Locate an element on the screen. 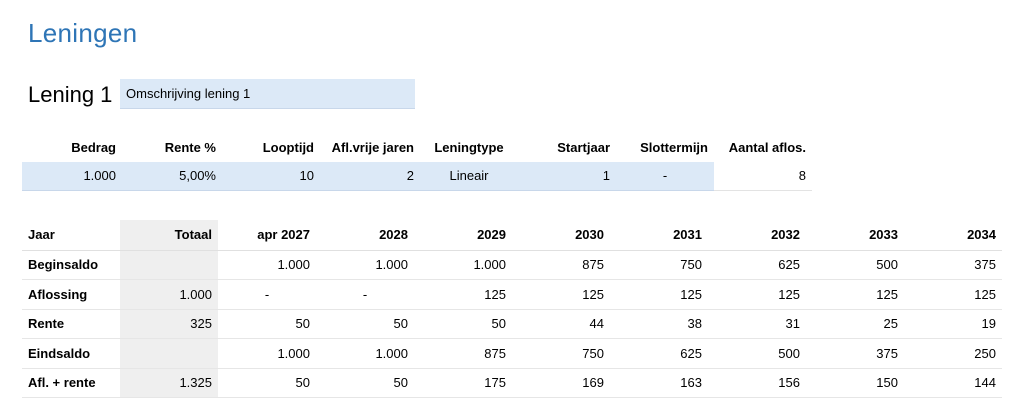  row-label: Beginsaldo is located at coordinates (71, 265).